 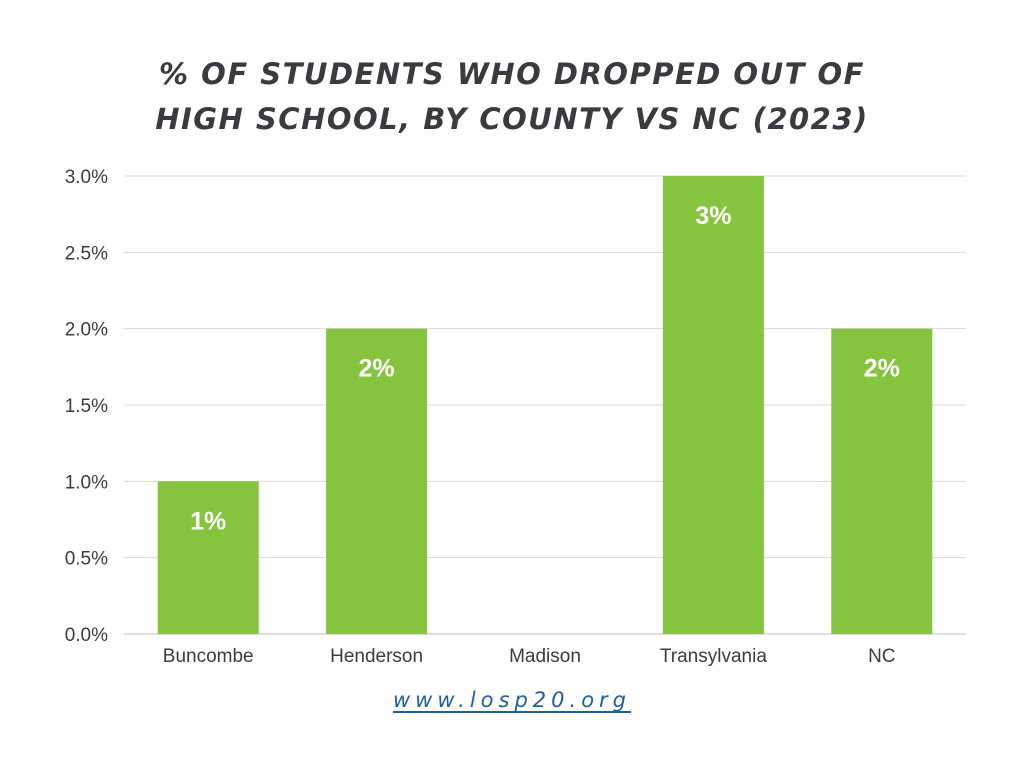 What do you see at coordinates (208, 521) in the screenshot?
I see `data-label: 1%` at bounding box center [208, 521].